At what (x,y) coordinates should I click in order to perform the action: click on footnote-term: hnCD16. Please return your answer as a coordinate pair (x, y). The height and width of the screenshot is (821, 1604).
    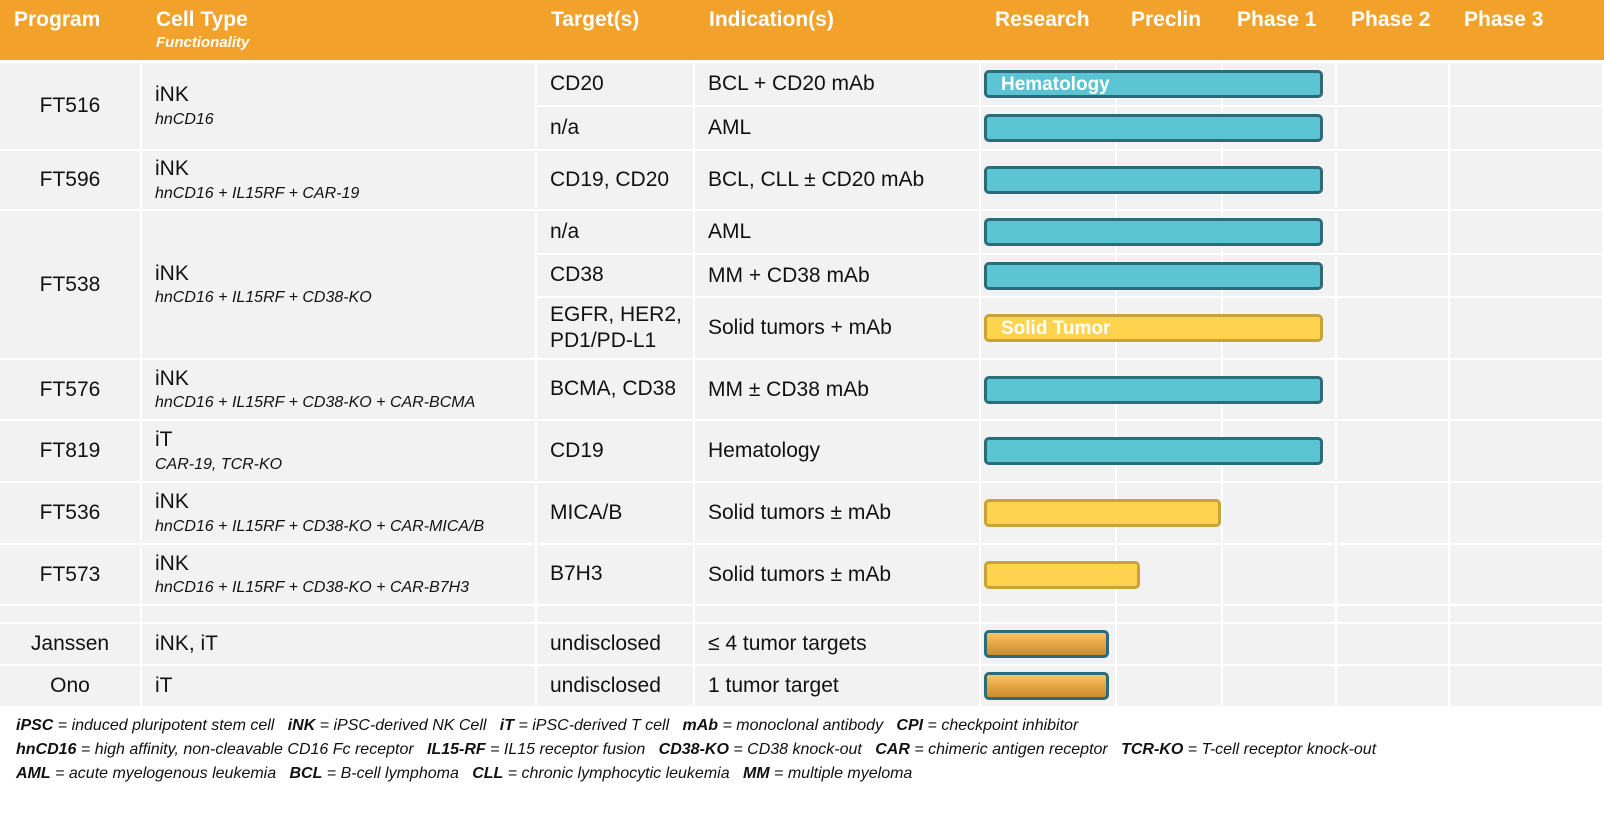
    Looking at the image, I should click on (46, 749).